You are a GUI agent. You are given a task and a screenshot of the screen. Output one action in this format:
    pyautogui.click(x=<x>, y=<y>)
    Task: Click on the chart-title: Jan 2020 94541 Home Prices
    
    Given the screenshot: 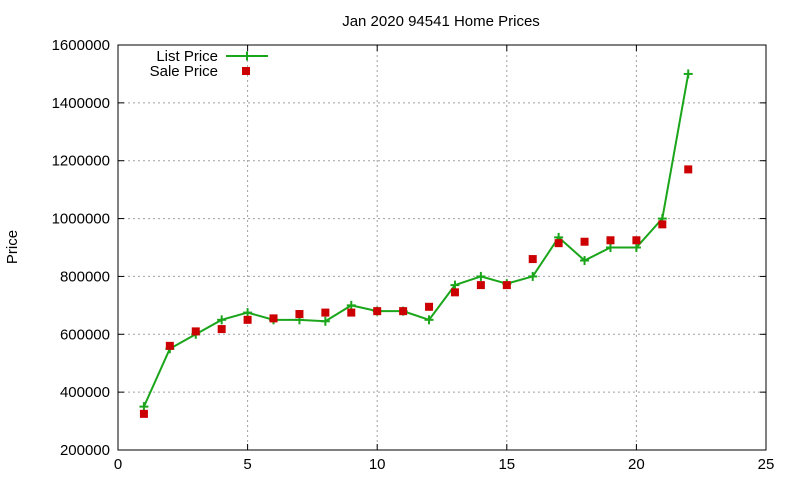 What is the action you would take?
    pyautogui.click(x=441, y=21)
    